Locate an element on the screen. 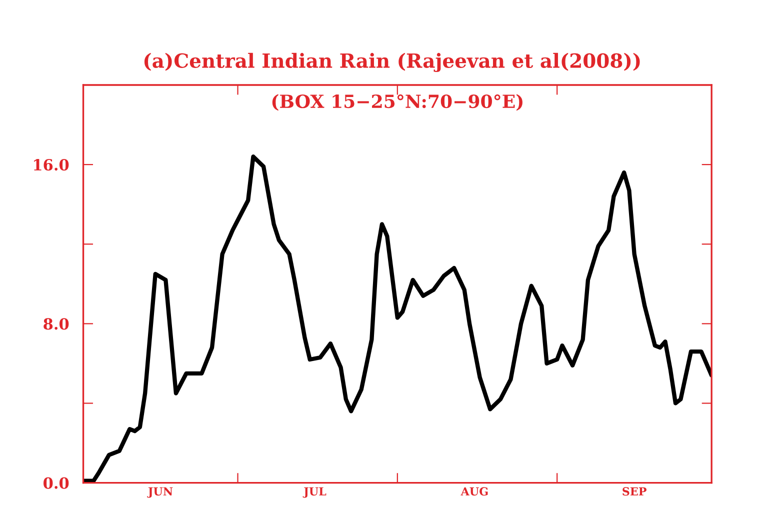 This screenshot has width=757, height=512. chart-subtitle: (BOX 15−25°N:70−90°E) is located at coordinates (397, 102).